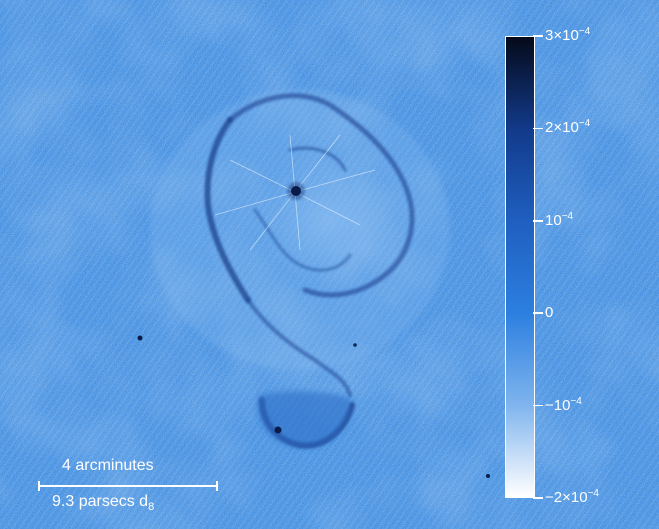  Describe the element at coordinates (572, 497) in the screenshot. I see `colorbar-tick-label: −2×10⁻⁴` at that location.